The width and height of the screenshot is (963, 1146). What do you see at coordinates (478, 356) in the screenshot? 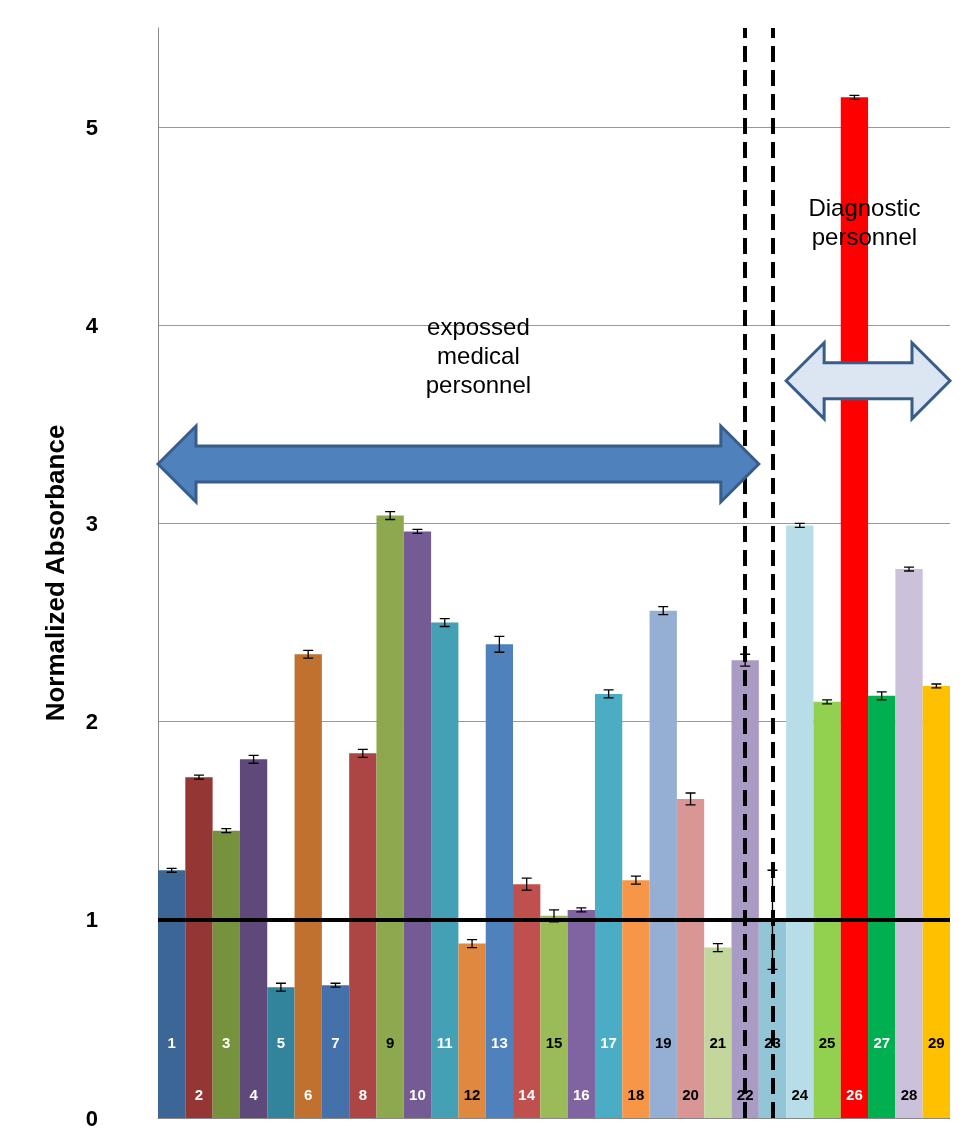
I see `annotation: expossed medical personnel` at bounding box center [478, 356].